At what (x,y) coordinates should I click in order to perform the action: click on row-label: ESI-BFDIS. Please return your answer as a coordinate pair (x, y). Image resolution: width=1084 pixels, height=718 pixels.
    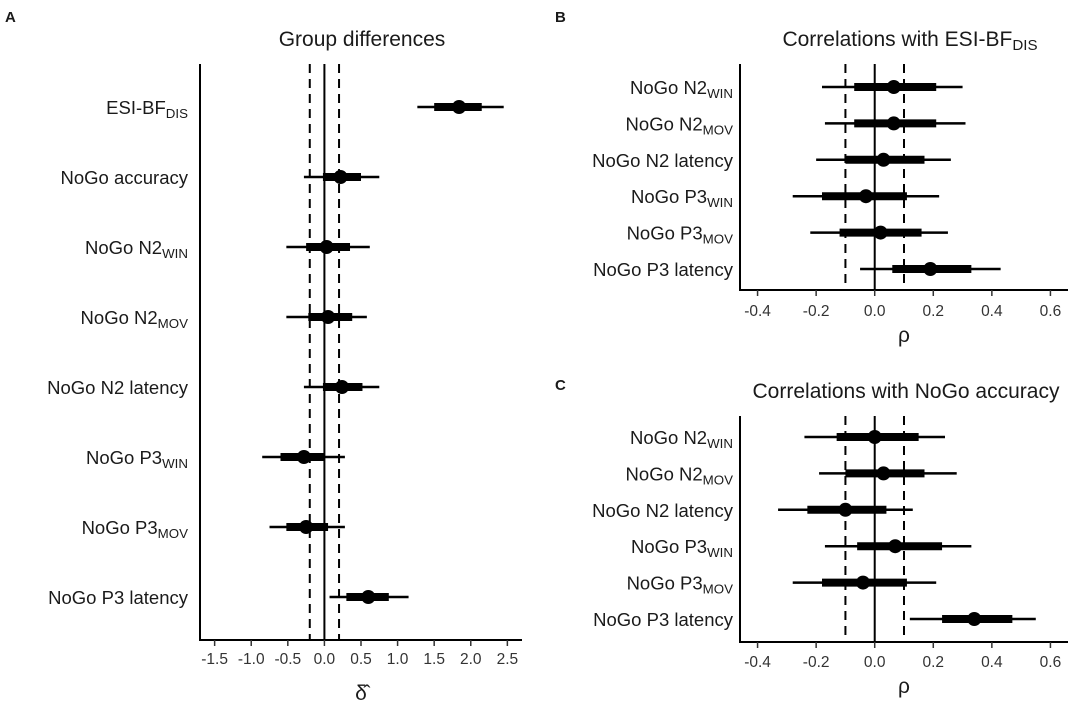
    Looking at the image, I should click on (147, 109).